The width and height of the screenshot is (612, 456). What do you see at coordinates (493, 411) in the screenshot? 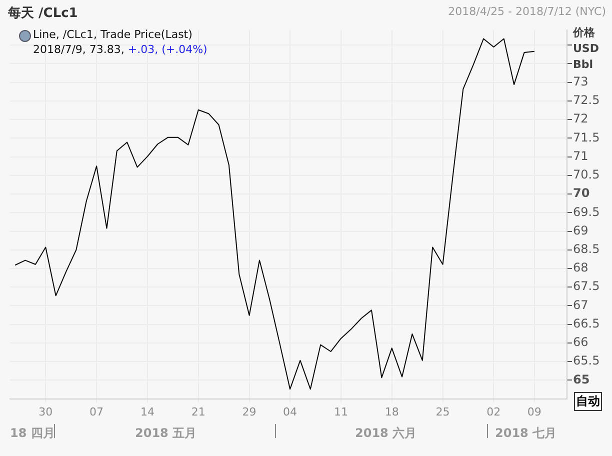
I see `x-tick-label: 02` at bounding box center [493, 411].